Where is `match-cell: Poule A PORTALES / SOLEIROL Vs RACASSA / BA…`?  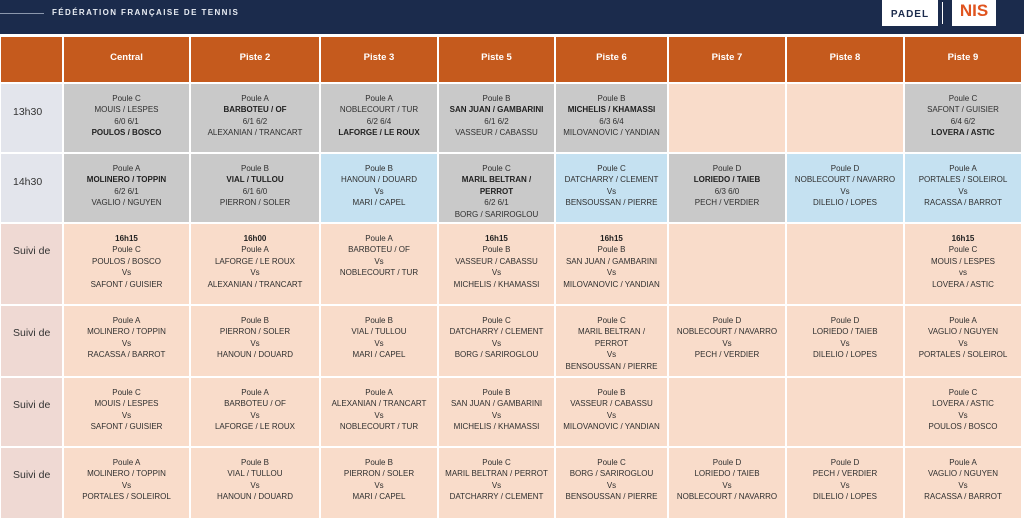 match-cell: Poule A PORTALES / SOLEIROL Vs RACASSA / BA… is located at coordinates (963, 188).